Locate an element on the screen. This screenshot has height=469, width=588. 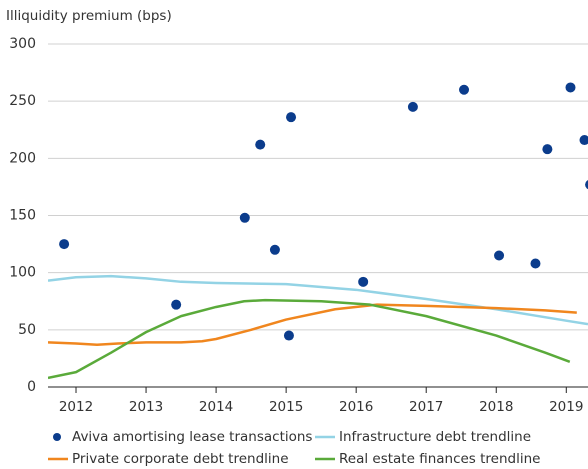
x-tick-label: 2018 is located at coordinates (496, 407).